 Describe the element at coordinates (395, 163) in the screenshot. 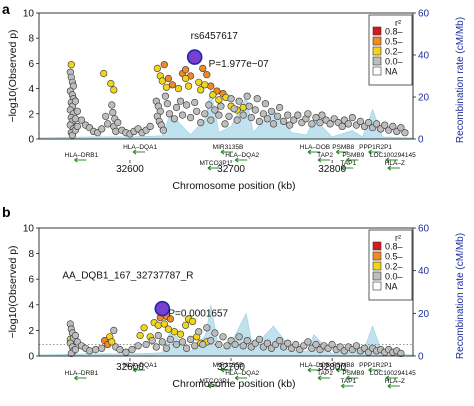

I see `panel-a-gene-label-12: HLA–Z` at that location.